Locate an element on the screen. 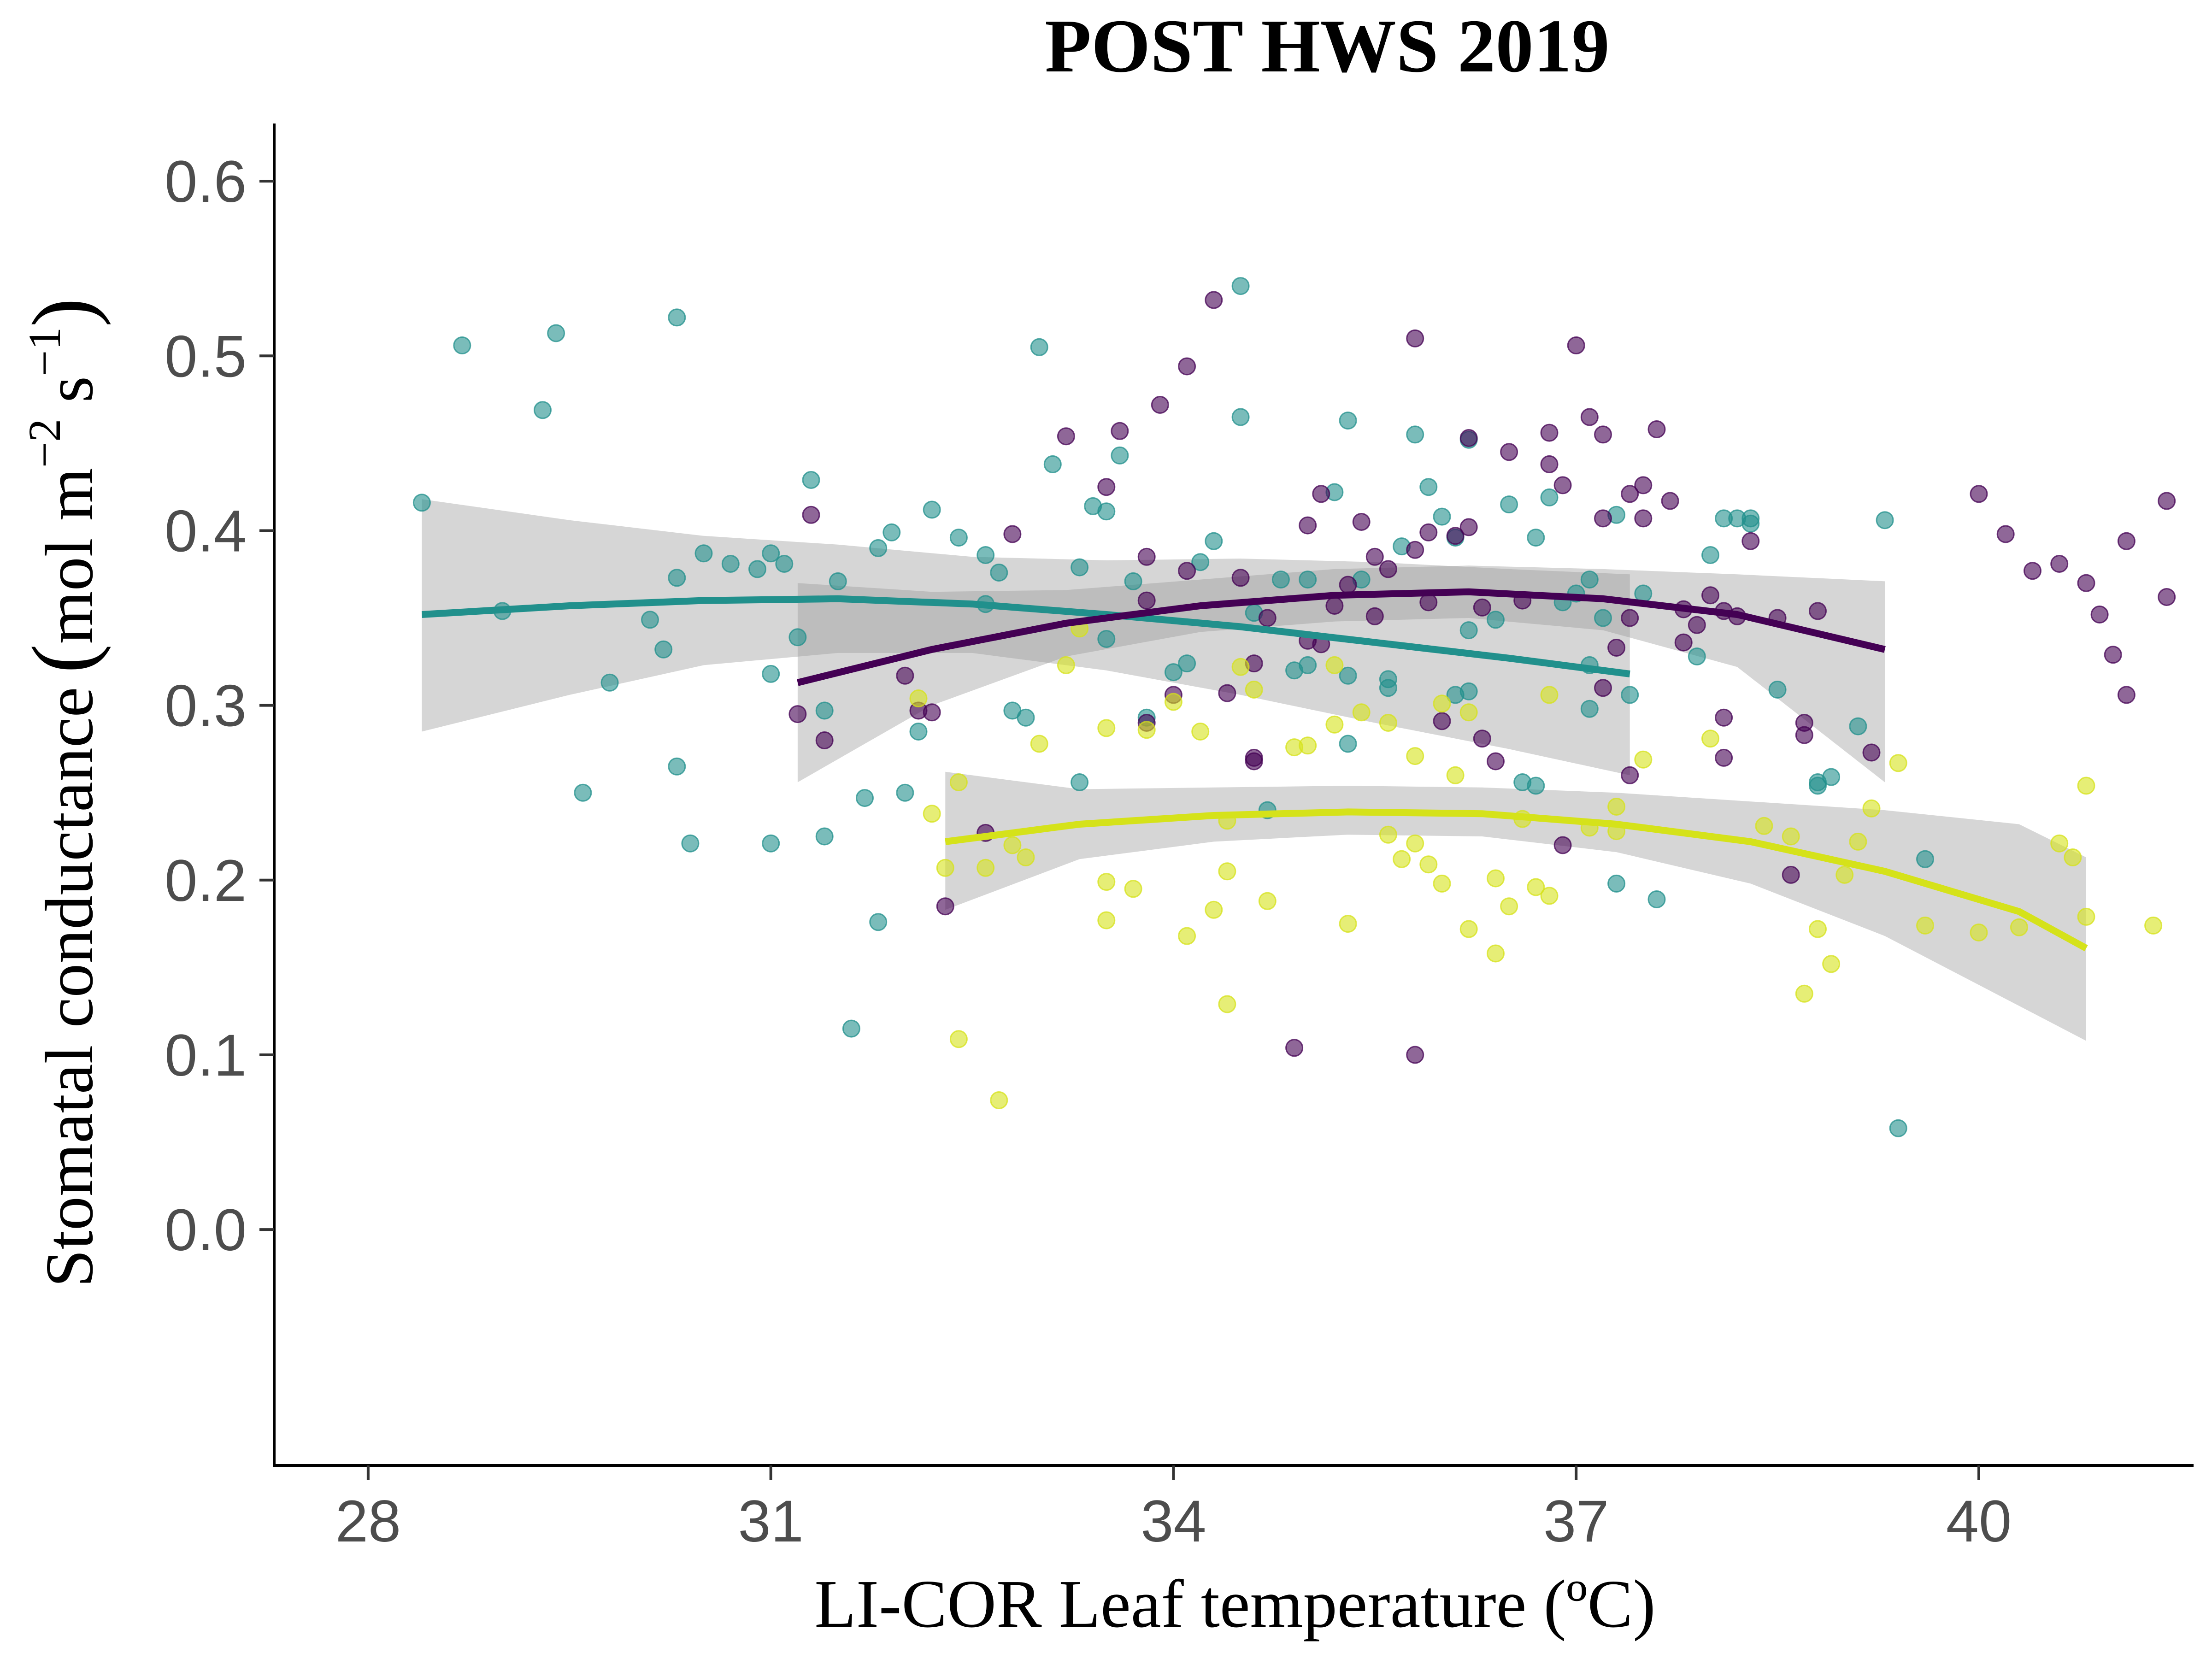  y-tick-label-0.2: 0.2 is located at coordinates (206, 881).